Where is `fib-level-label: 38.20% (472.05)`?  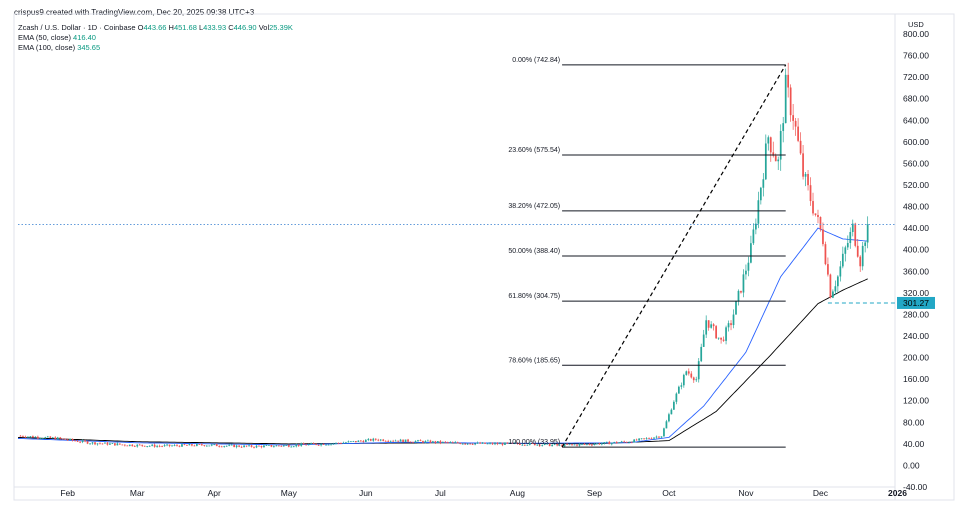 fib-level-label: 38.20% (472.05) is located at coordinates (534, 206).